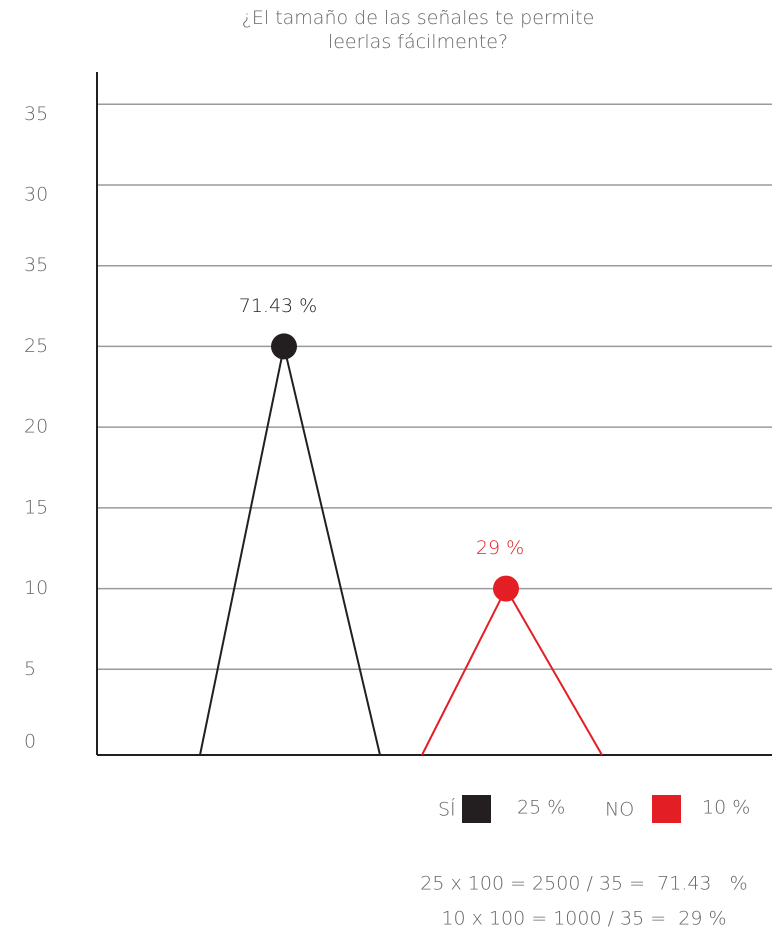 This screenshot has width=772, height=928. I want to click on y-tick-label: 5, so click(30, 669).